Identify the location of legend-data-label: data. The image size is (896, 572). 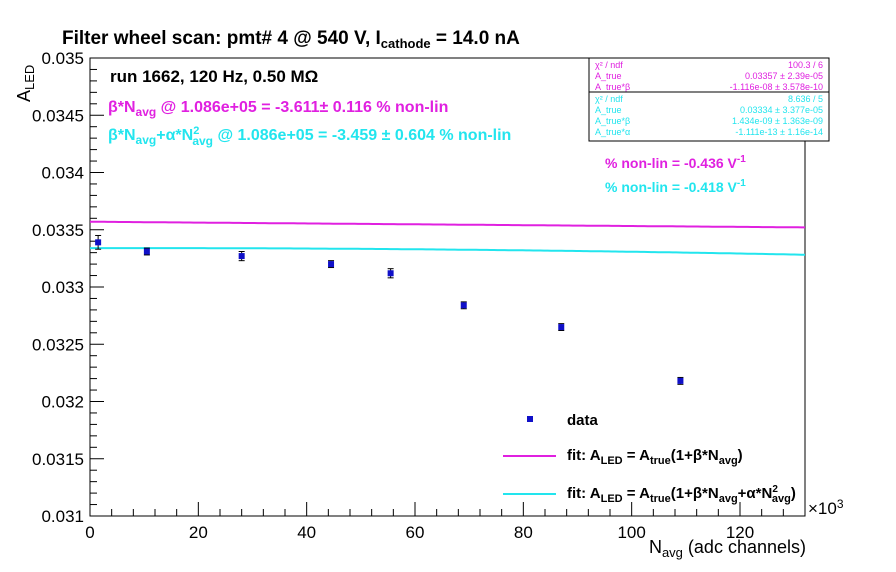
(583, 420).